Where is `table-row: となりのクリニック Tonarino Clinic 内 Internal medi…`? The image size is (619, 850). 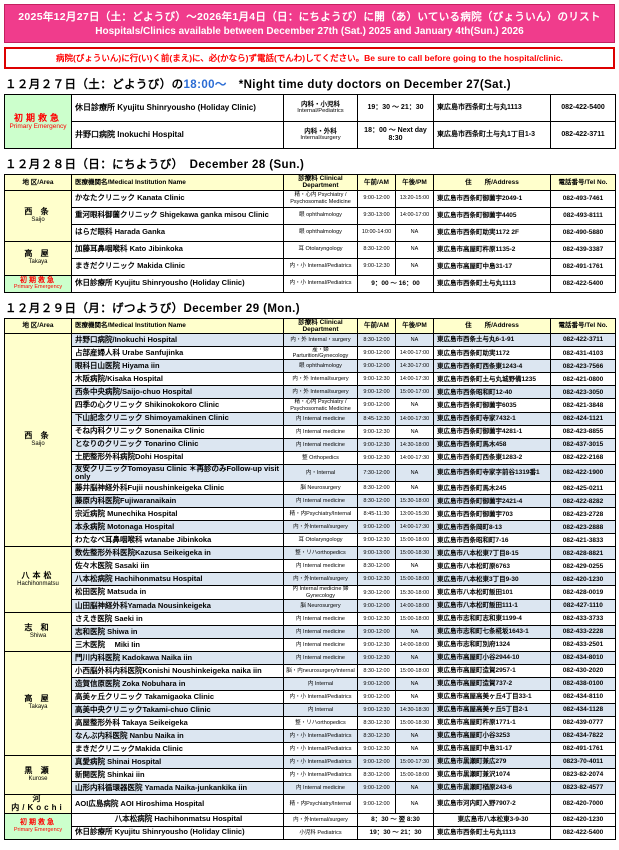
table-row: となりのクリニック Tonarino Clinic 内 Internal medi… is located at coordinates (310, 444).